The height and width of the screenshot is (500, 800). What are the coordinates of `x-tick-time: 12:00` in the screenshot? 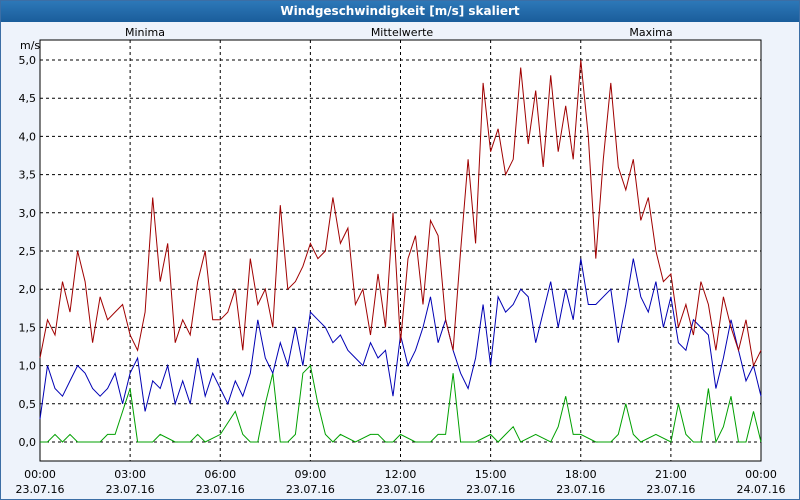 It's located at (401, 474).